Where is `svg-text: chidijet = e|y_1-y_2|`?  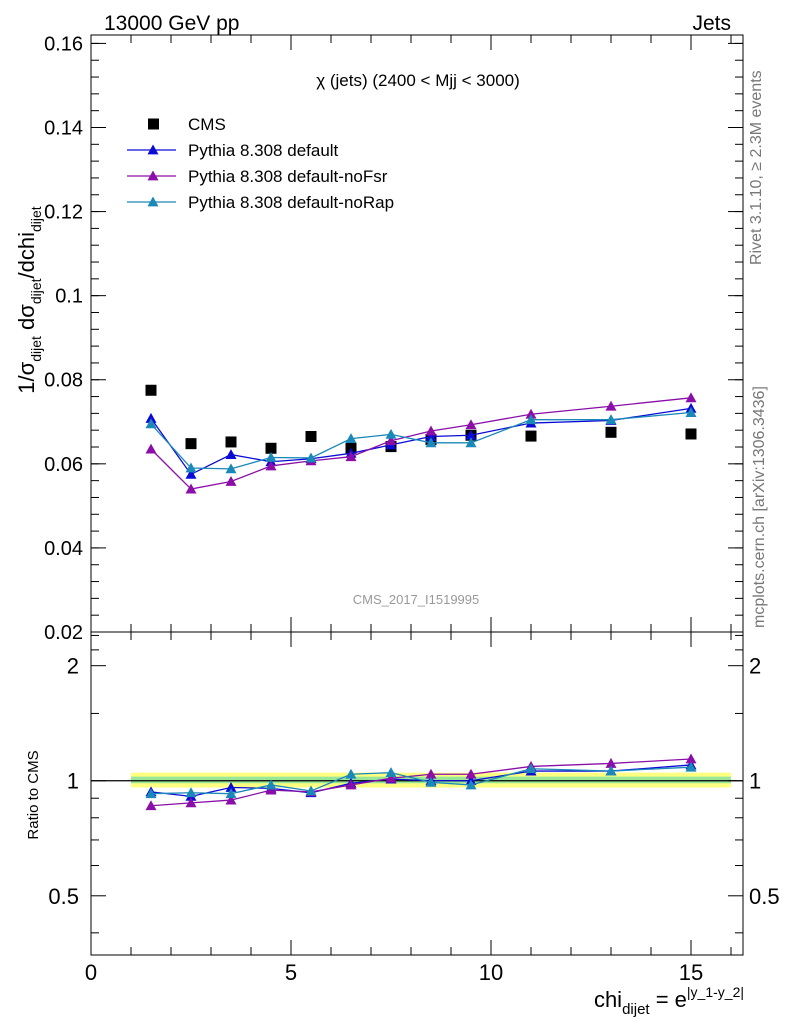
svg-text: chidijet = e|y_1-y_2| is located at coordinates (669, 1001).